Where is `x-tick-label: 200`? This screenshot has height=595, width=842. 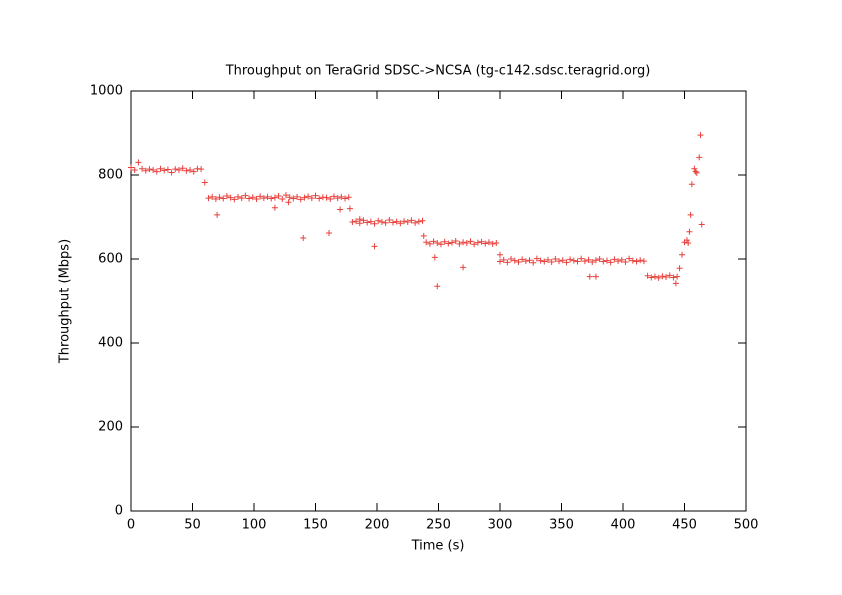
x-tick-label: 200 is located at coordinates (377, 525).